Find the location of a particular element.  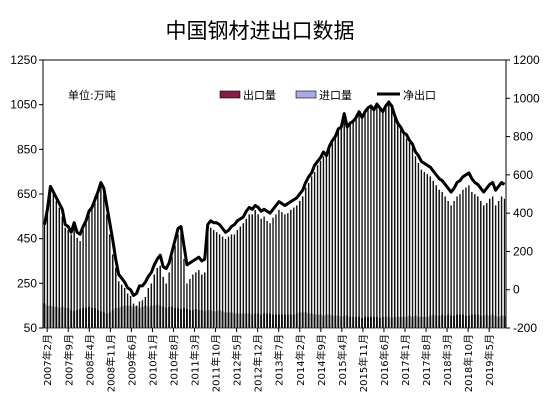

x-tick-label: 2019年5月 is located at coordinates (489, 360).